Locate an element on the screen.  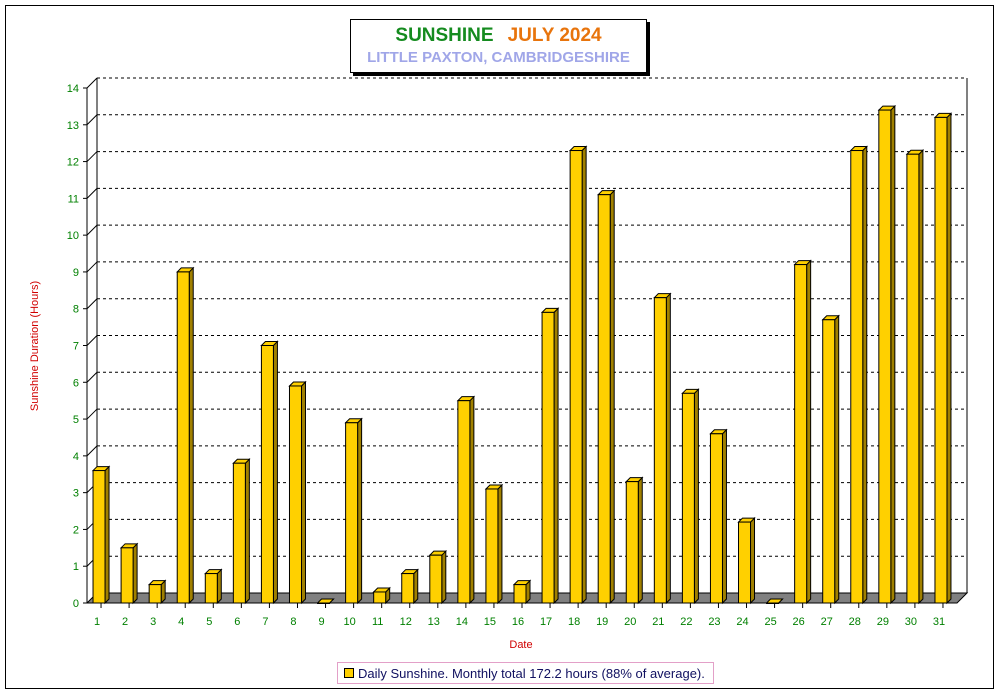
y-tick-label: 14 is located at coordinates (73, 89).